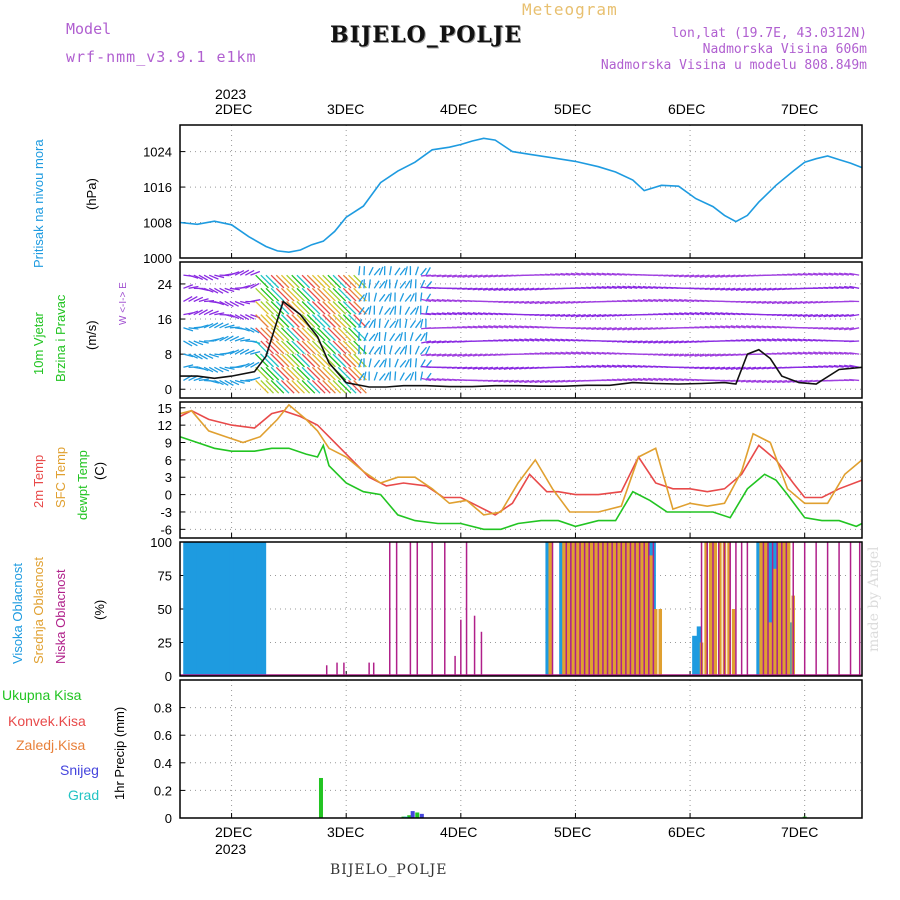  I want to click on ytick-label-cloud-4: 100, so click(161, 542).